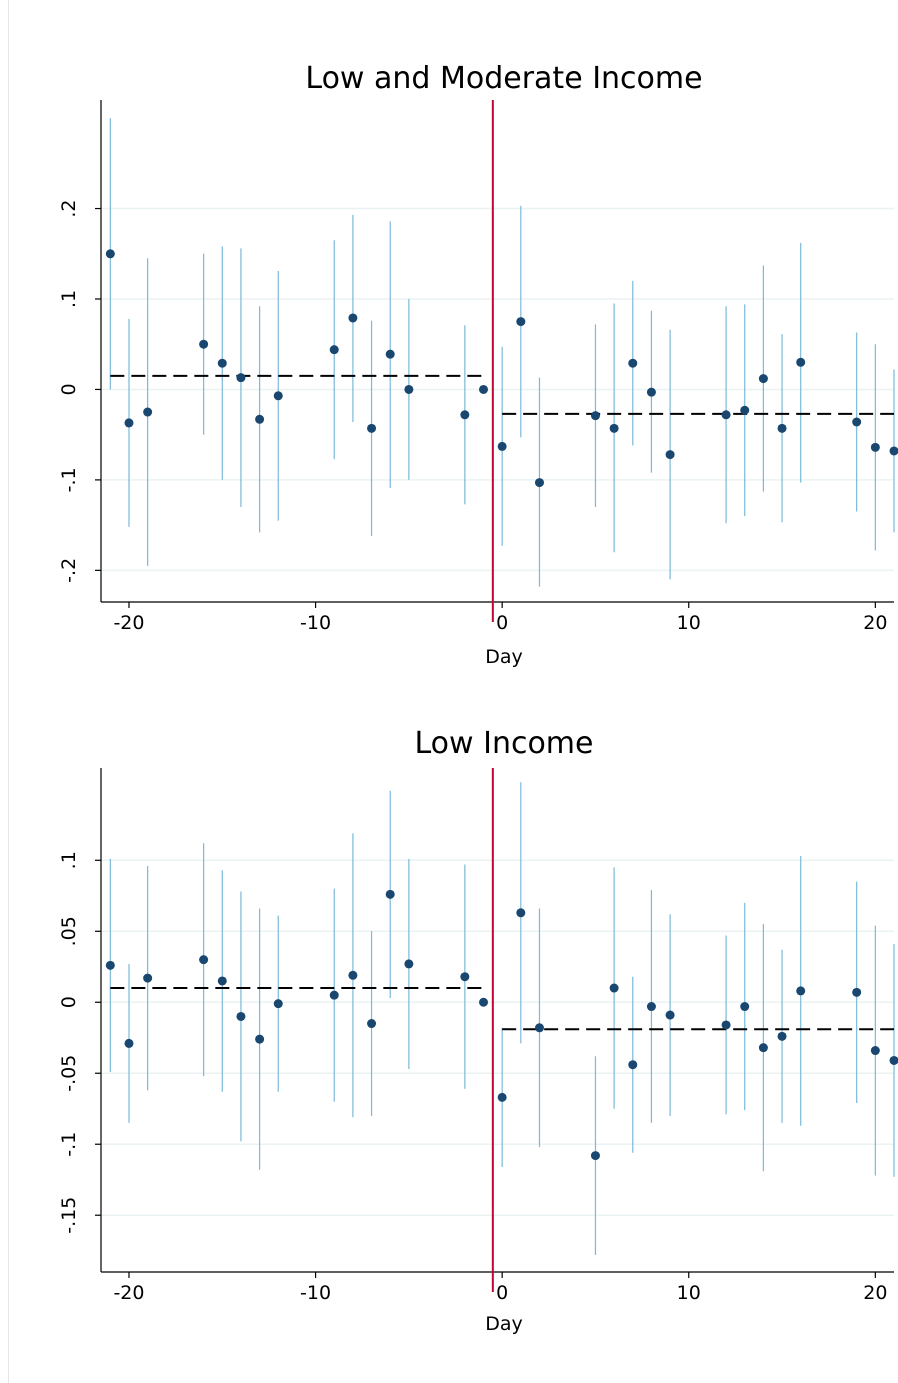 This screenshot has height=1383, width=898. I want to click on y-tick-label: .2, so click(69, 208).